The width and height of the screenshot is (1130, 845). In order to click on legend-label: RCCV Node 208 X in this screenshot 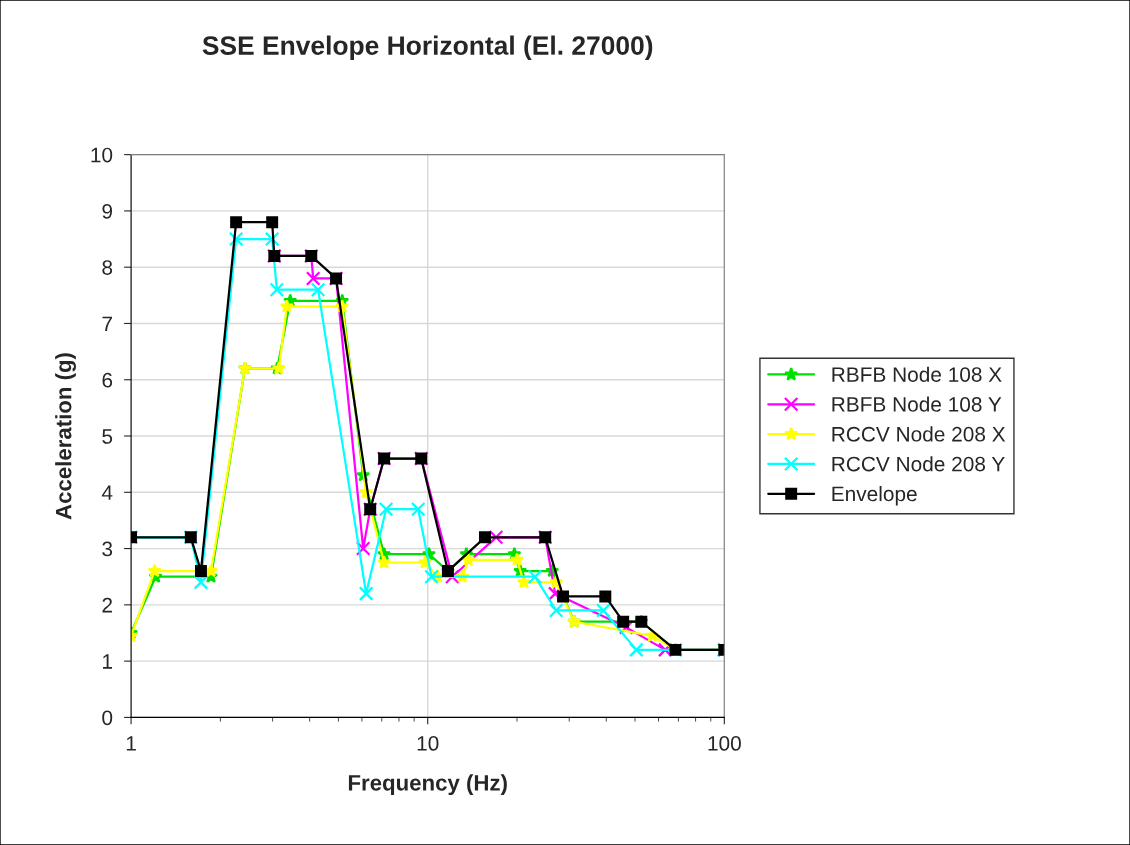, I will do `click(919, 434)`.